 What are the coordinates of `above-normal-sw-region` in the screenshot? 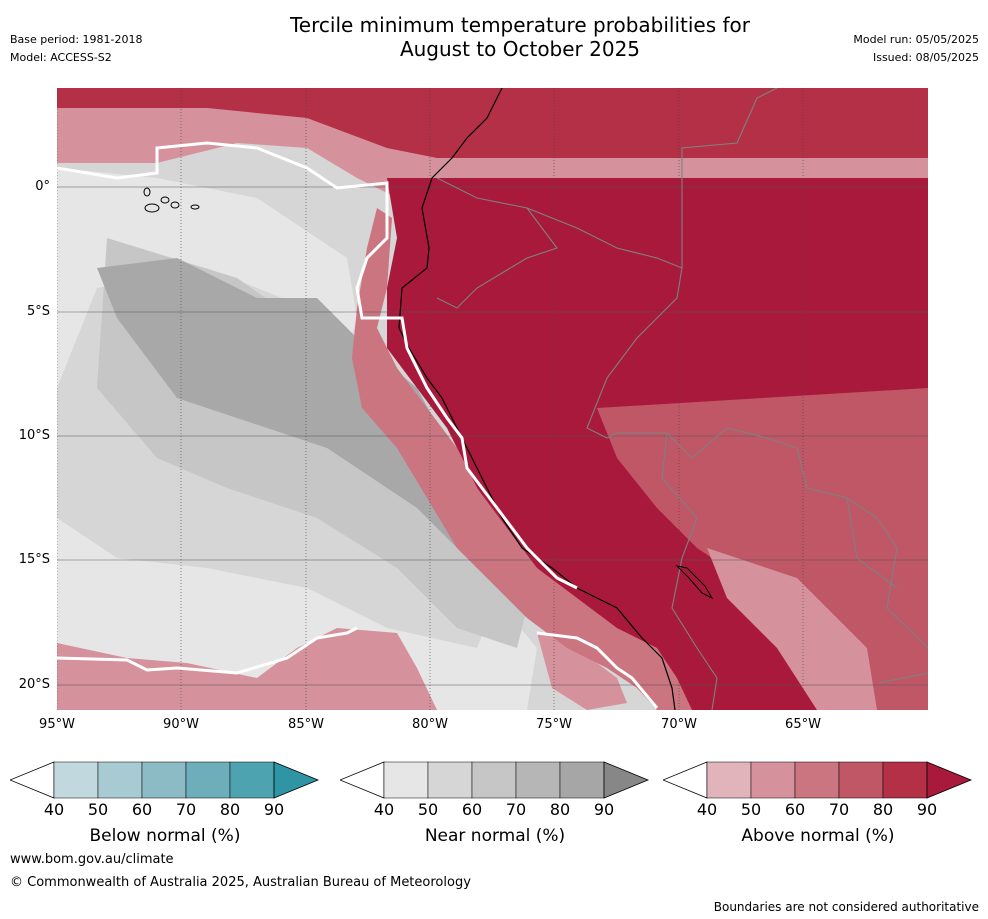 It's located at (247, 669).